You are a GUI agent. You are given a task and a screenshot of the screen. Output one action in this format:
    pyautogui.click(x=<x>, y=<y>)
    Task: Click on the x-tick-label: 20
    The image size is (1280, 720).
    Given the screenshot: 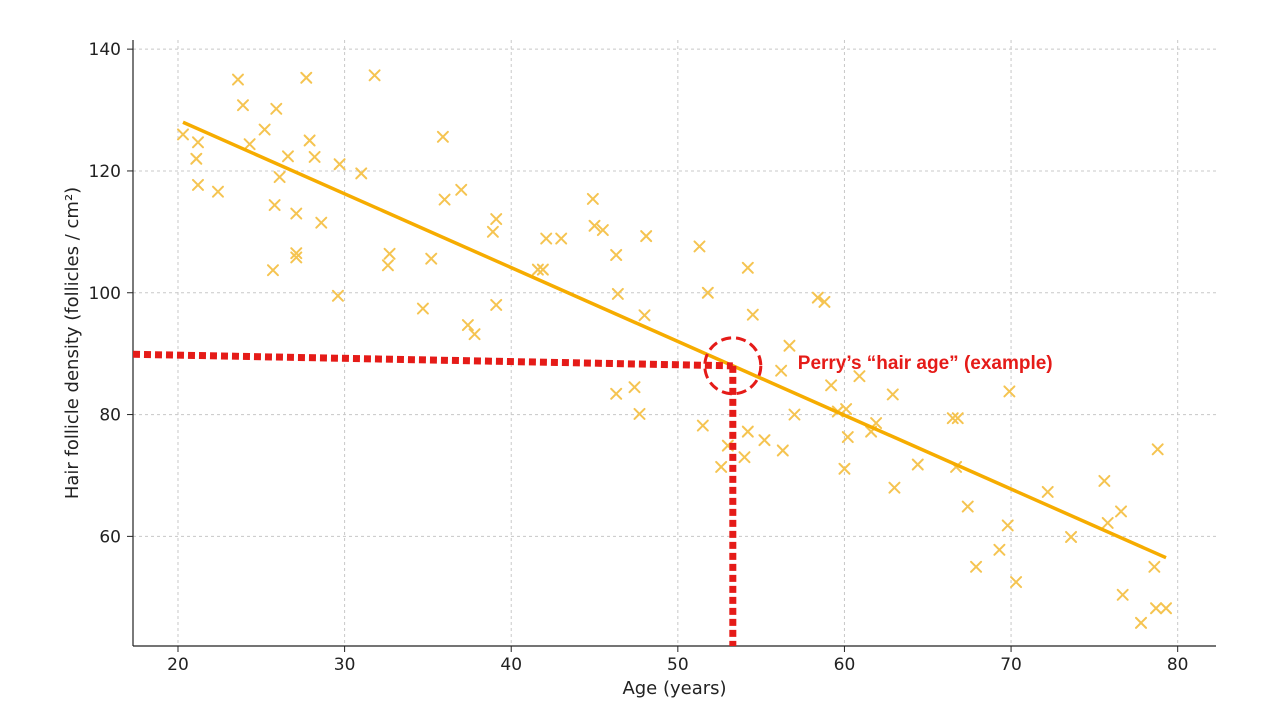 What is the action you would take?
    pyautogui.click(x=178, y=665)
    